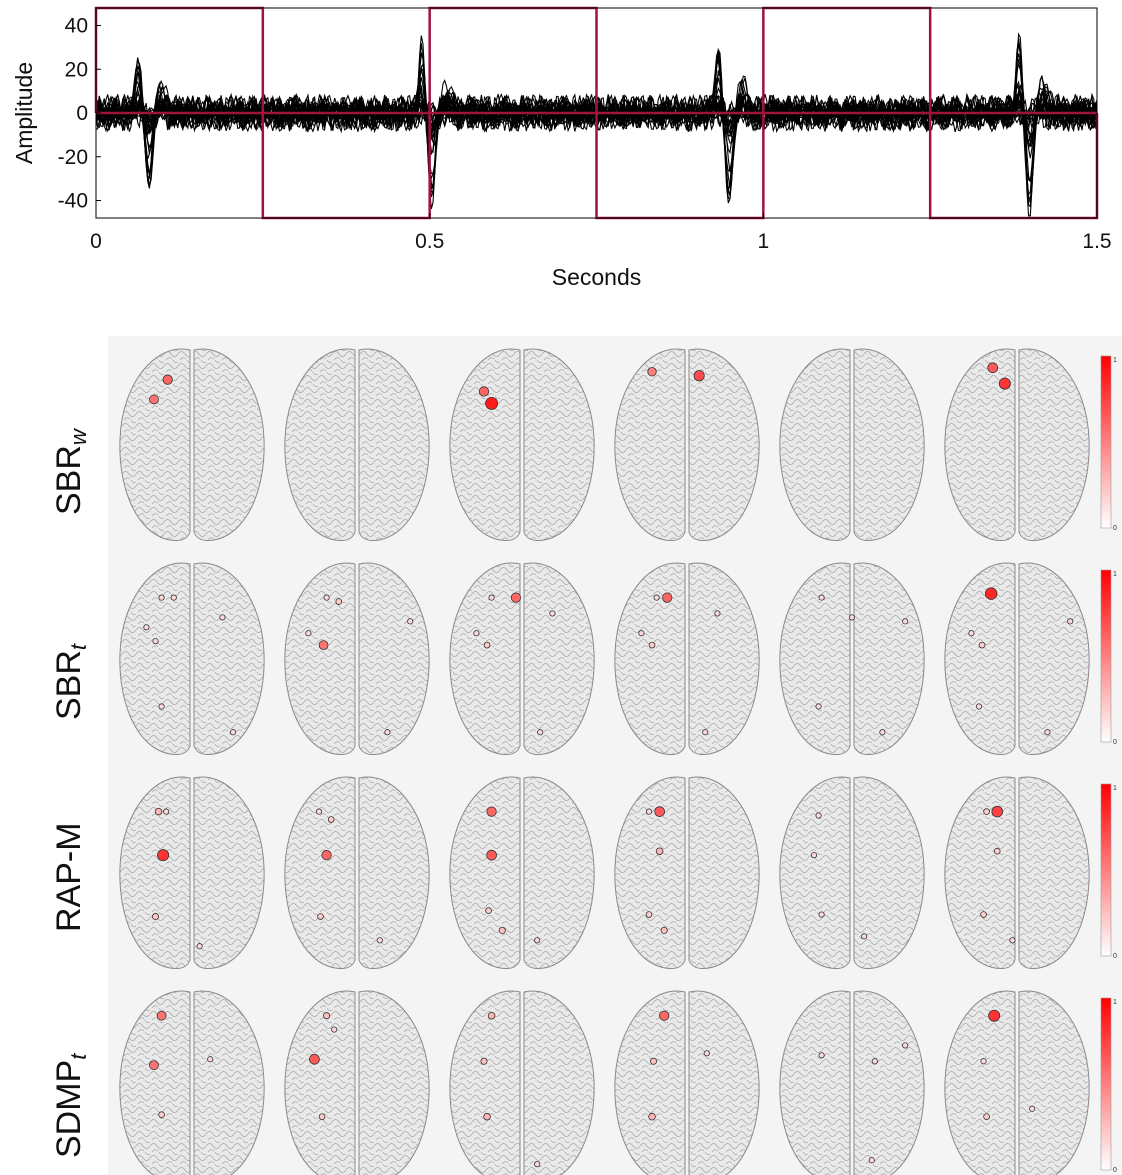 The width and height of the screenshot is (1122, 1175). What do you see at coordinates (69, 877) in the screenshot?
I see `row-label-rap-m: RAP-M` at bounding box center [69, 877].